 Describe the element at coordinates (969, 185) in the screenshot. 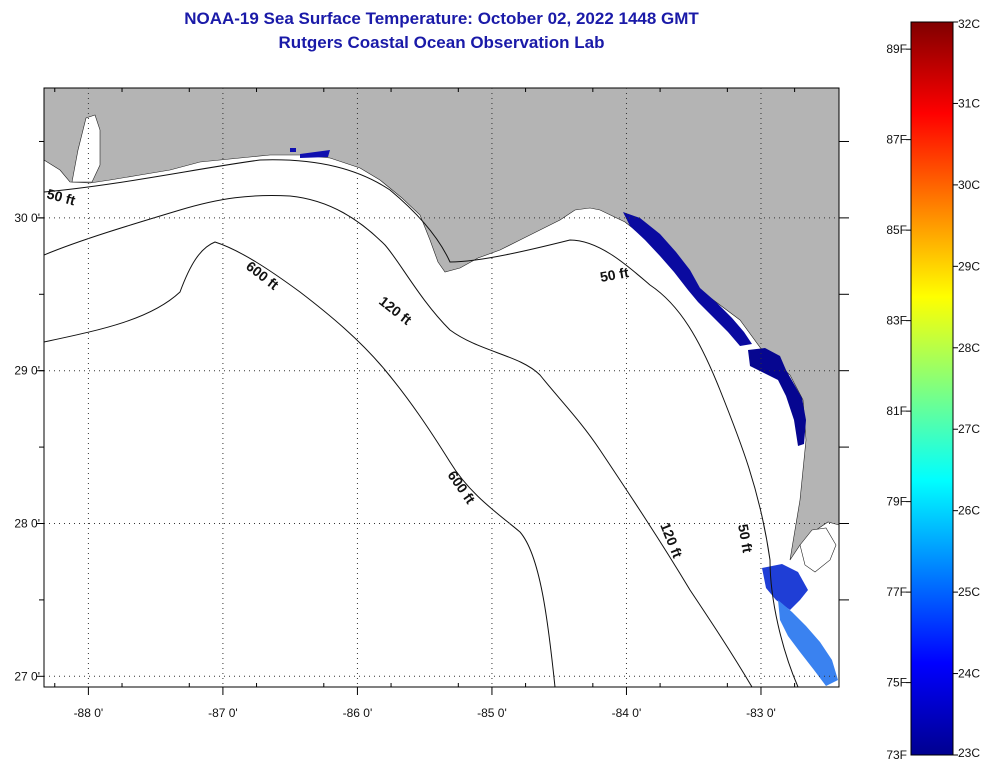

I see `colorbar-c-label: 30C` at that location.